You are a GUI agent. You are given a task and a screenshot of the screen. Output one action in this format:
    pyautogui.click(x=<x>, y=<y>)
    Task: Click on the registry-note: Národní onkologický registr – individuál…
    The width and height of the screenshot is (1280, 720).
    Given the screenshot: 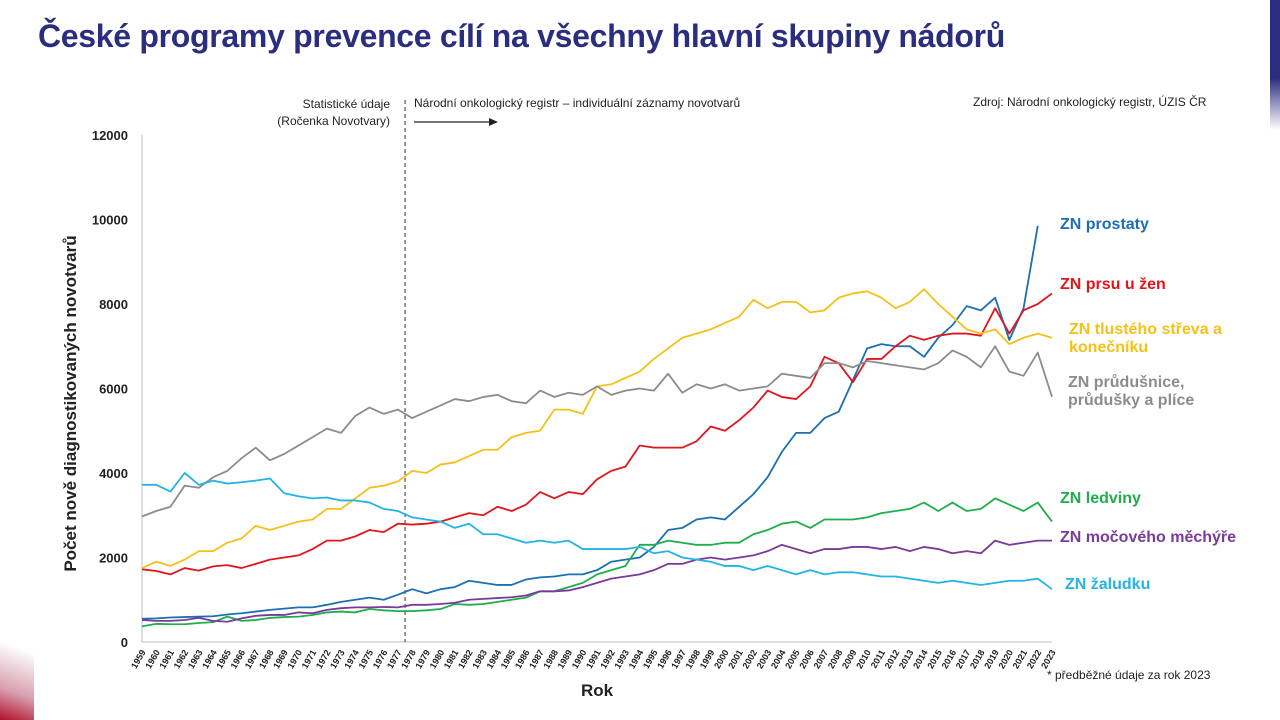 What is the action you would take?
    pyautogui.click(x=577, y=103)
    